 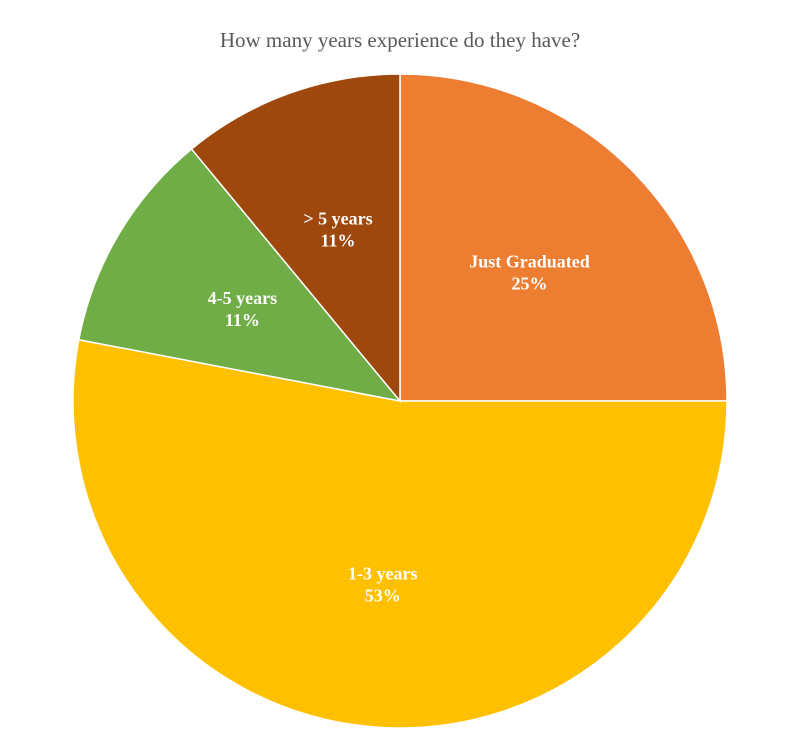 What do you see at coordinates (400, 40) in the screenshot?
I see `chart-title: How many years experience do they have?` at bounding box center [400, 40].